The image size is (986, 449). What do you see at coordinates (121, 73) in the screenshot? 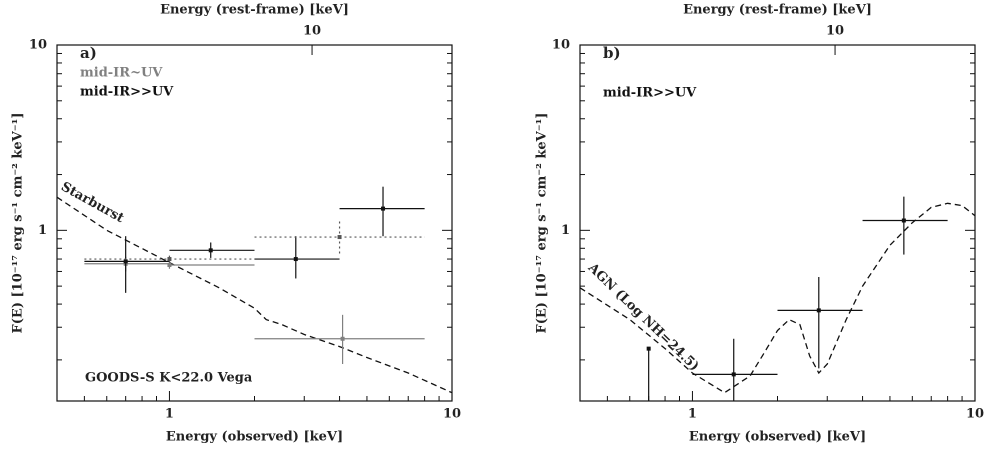
I see `legend-entry: mid-IR~UV` at bounding box center [121, 73].